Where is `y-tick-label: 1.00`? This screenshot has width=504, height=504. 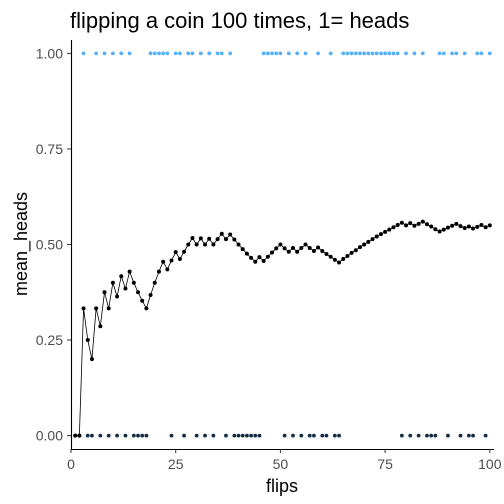 y-tick-label: 1.00 is located at coordinates (49, 53).